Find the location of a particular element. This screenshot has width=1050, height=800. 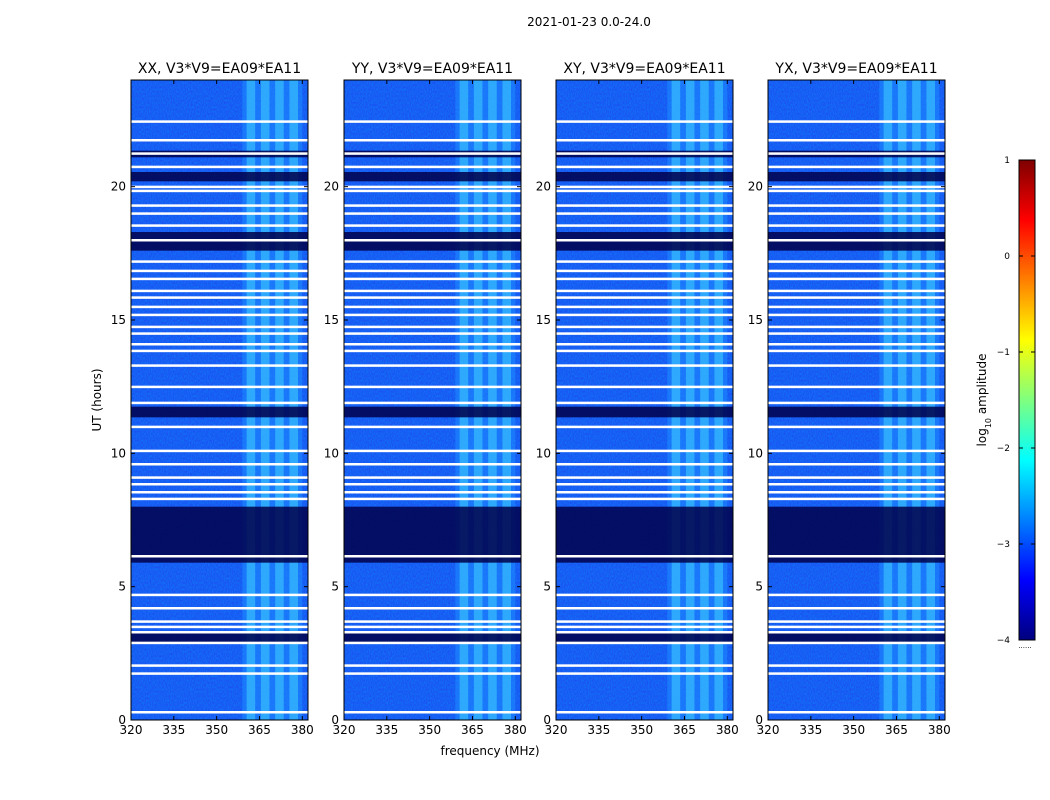

colorbar-tick-label: 0 is located at coordinates (1007, 257).